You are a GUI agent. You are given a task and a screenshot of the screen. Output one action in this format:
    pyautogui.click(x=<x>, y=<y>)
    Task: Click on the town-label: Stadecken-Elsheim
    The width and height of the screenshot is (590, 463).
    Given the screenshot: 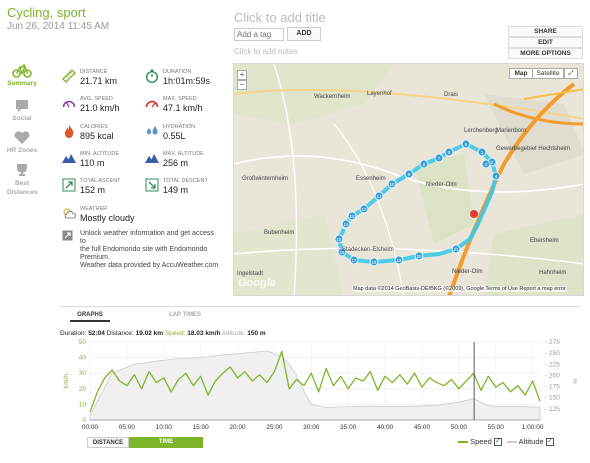 What is the action you would take?
    pyautogui.click(x=368, y=250)
    